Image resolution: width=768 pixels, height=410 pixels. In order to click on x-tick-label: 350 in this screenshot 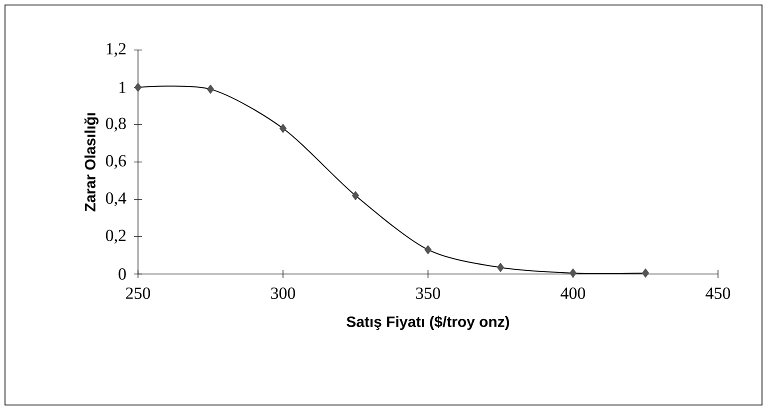, I will do `click(428, 293)`.